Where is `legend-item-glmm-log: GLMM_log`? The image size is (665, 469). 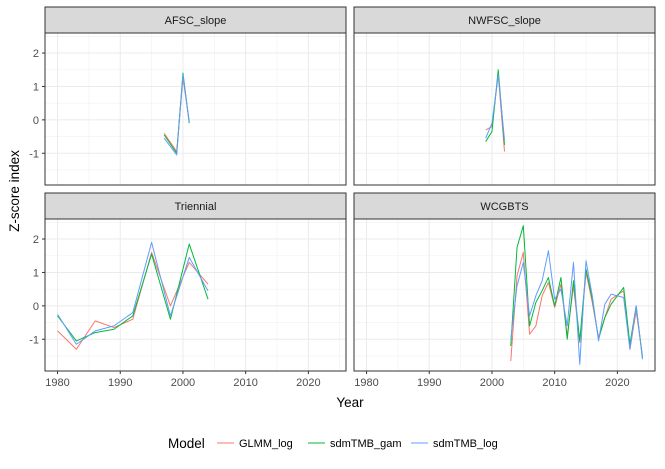 legend-item-glmm-log: GLMM_log is located at coordinates (255, 444).